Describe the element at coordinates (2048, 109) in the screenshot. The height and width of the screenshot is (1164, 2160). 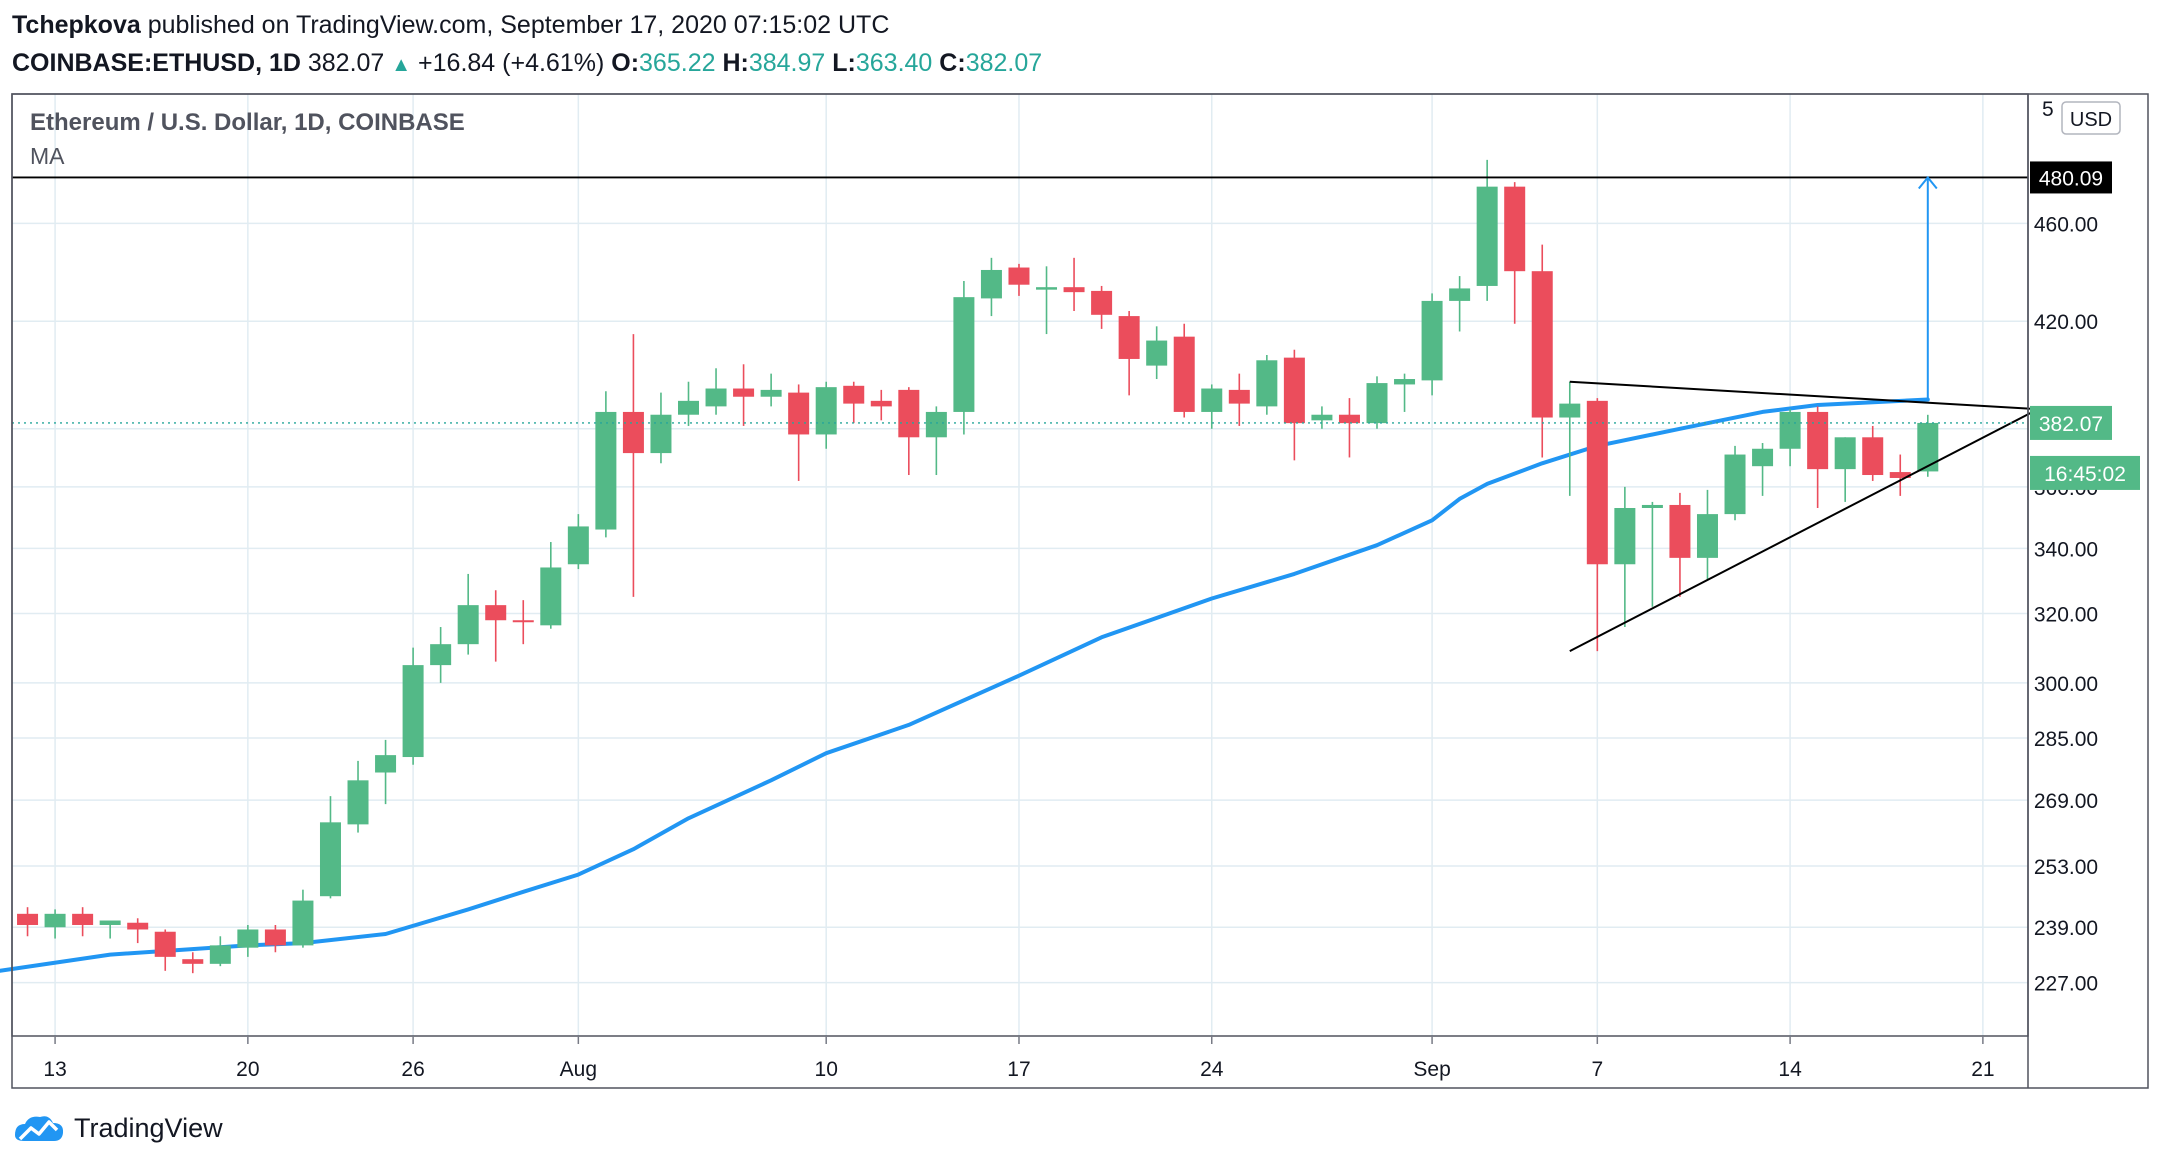
I see `y-tick-label-top: 5` at that location.